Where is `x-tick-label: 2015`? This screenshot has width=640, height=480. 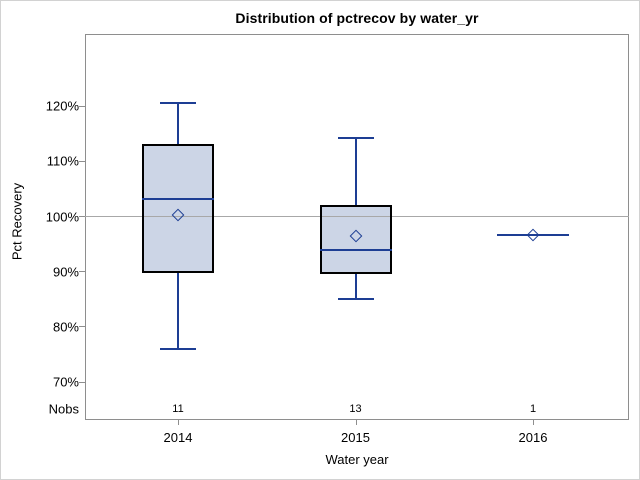 x-tick-label: 2015 is located at coordinates (355, 437).